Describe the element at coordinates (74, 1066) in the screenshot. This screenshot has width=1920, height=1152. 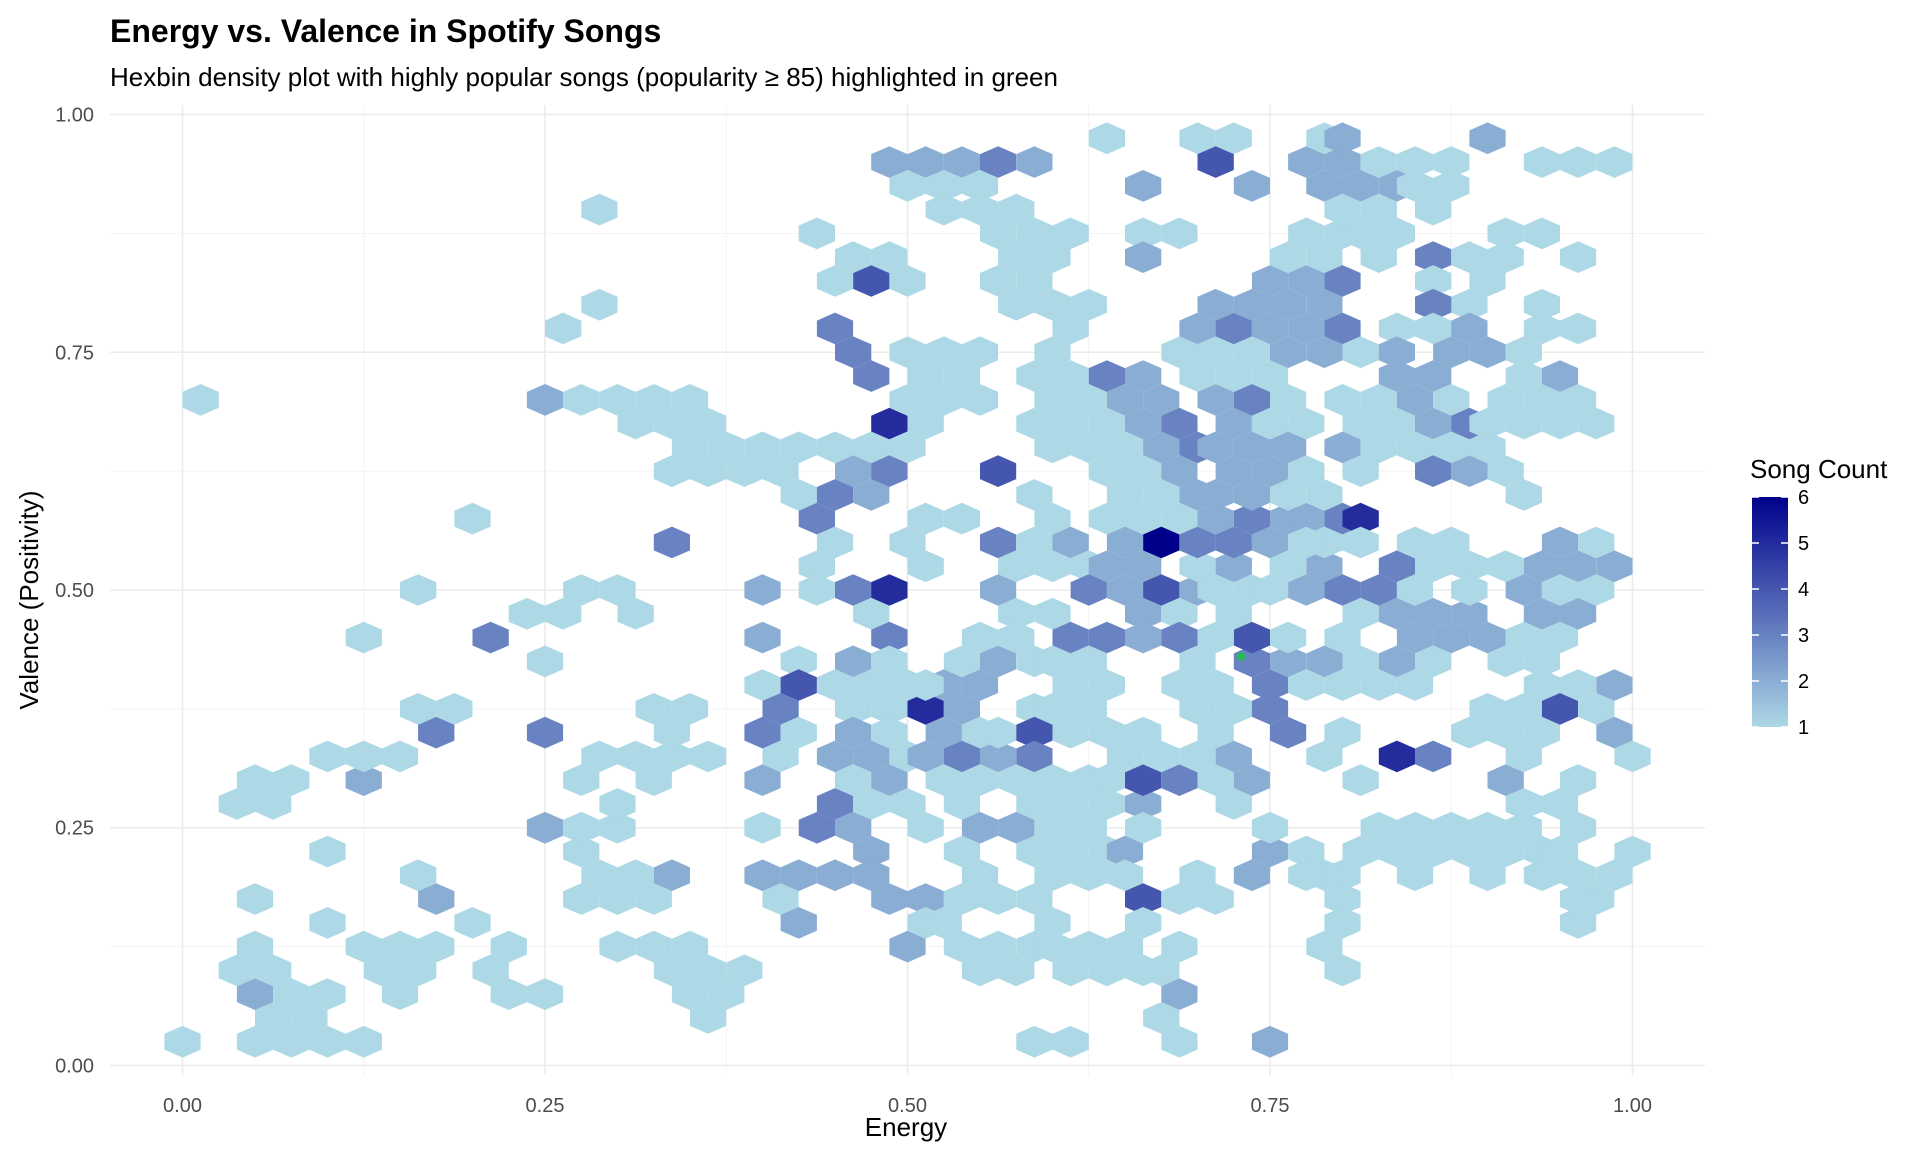
I see `y-tick-label: 0.00` at that location.